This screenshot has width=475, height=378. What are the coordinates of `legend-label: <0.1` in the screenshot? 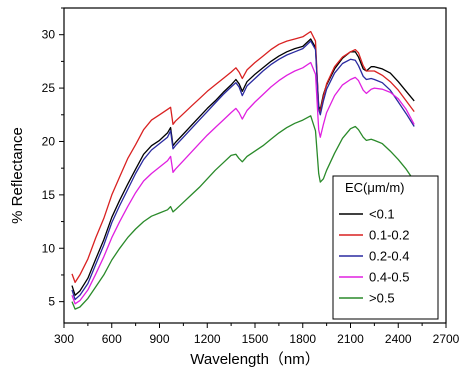 It's located at (382, 214).